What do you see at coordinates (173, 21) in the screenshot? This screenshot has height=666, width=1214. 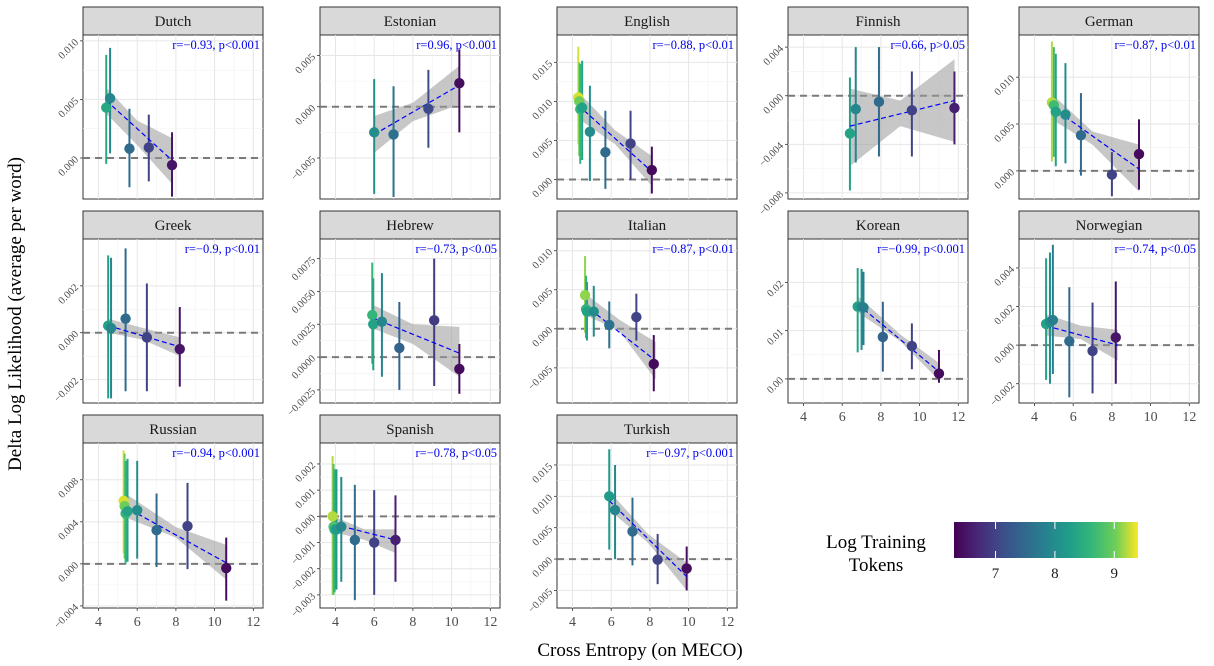 I see `strip-dutch` at bounding box center [173, 21].